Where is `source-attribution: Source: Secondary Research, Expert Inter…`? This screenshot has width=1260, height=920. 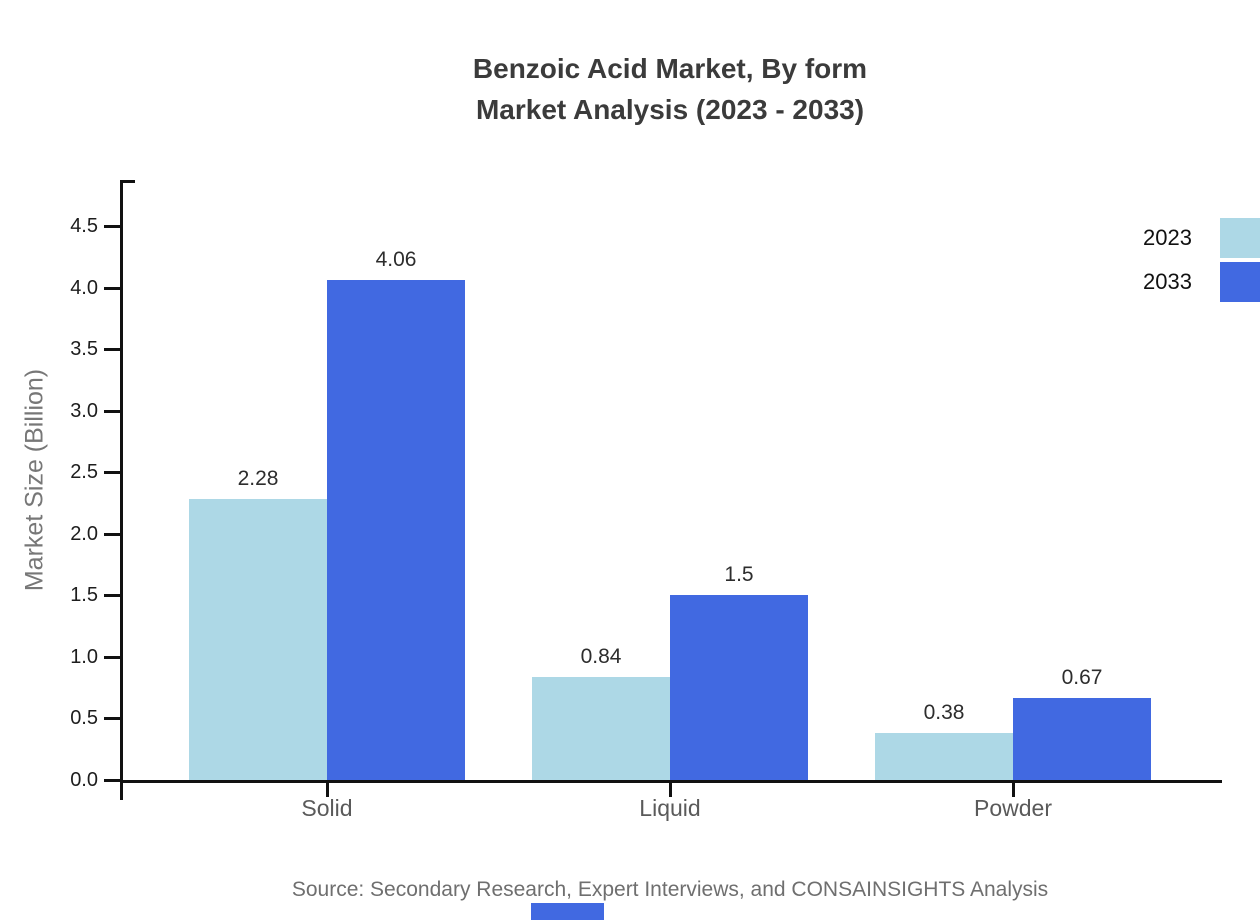
source-attribution: Source: Secondary Research, Expert Inter… is located at coordinates (670, 889).